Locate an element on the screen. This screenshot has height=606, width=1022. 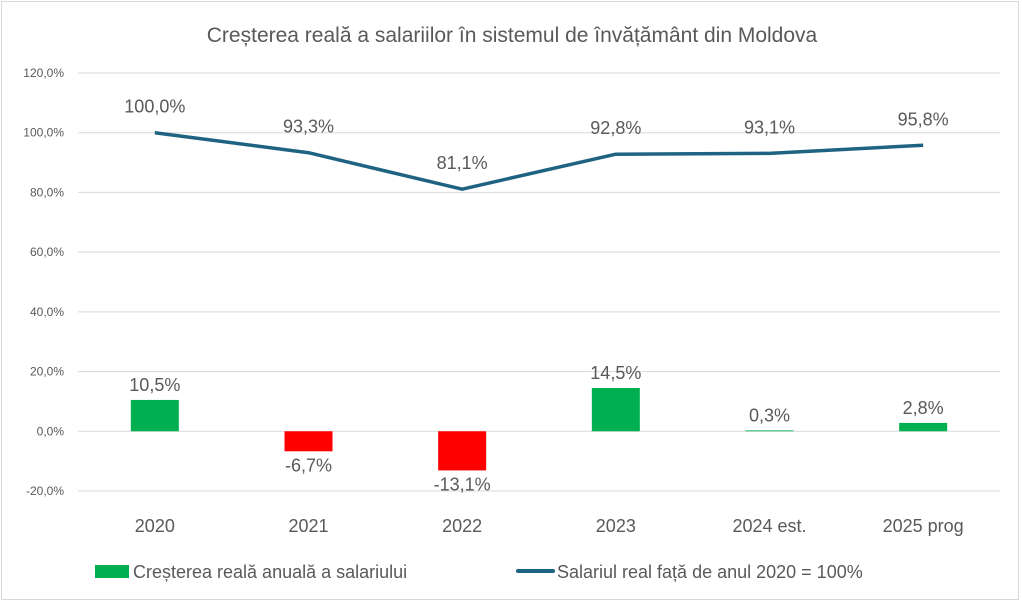
x-tick-label: 2025 prog is located at coordinates (923, 526).